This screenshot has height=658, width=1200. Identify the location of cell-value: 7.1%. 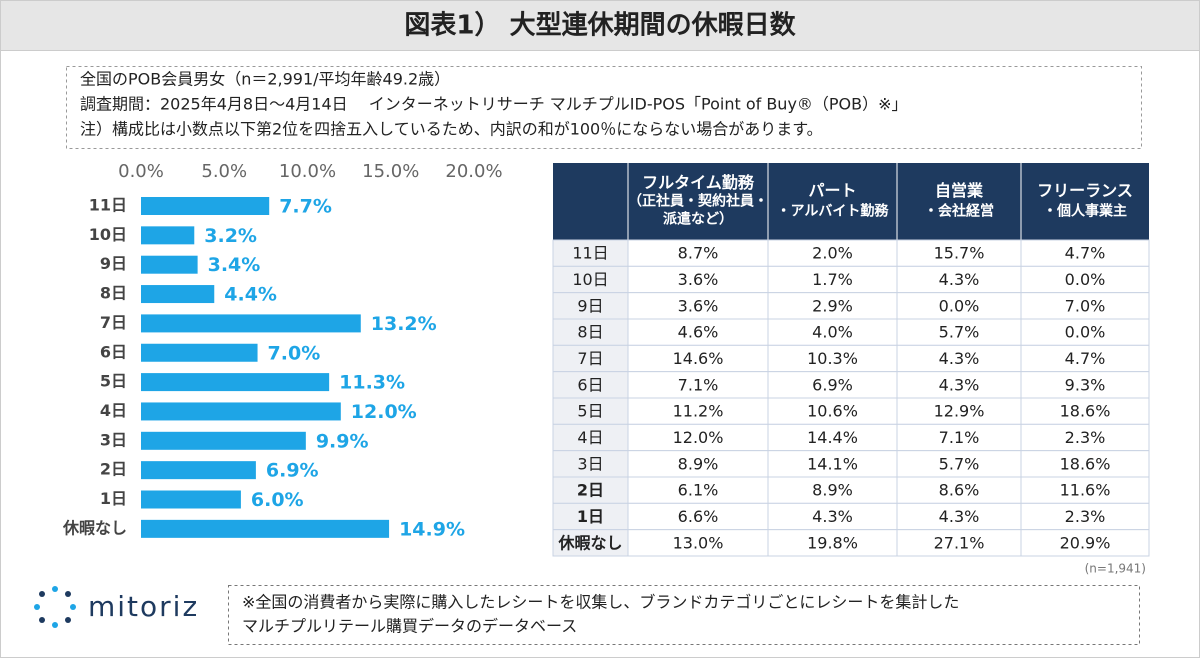
(959, 437).